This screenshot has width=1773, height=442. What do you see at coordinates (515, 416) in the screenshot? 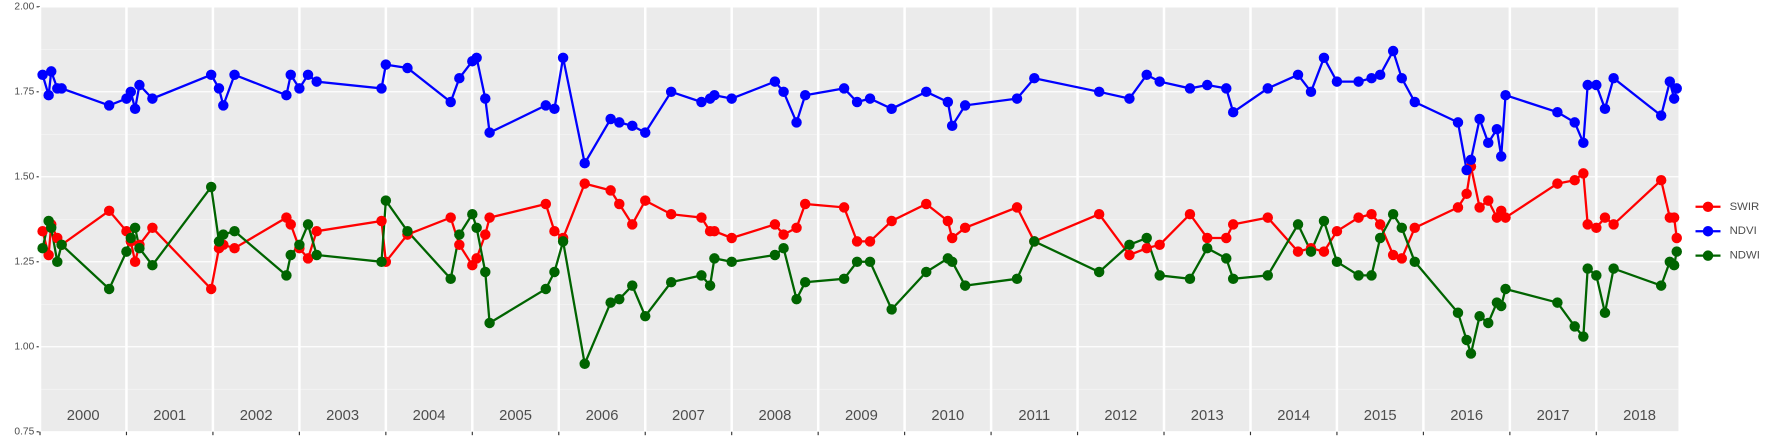
I see `year-label: 2005` at bounding box center [515, 416].